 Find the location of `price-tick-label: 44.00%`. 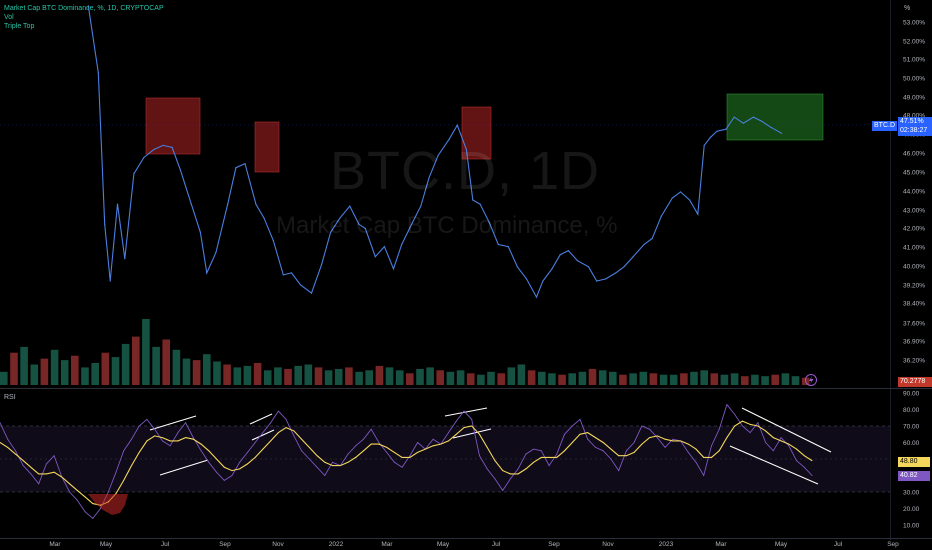

price-tick-label: 44.00% is located at coordinates (914, 192).